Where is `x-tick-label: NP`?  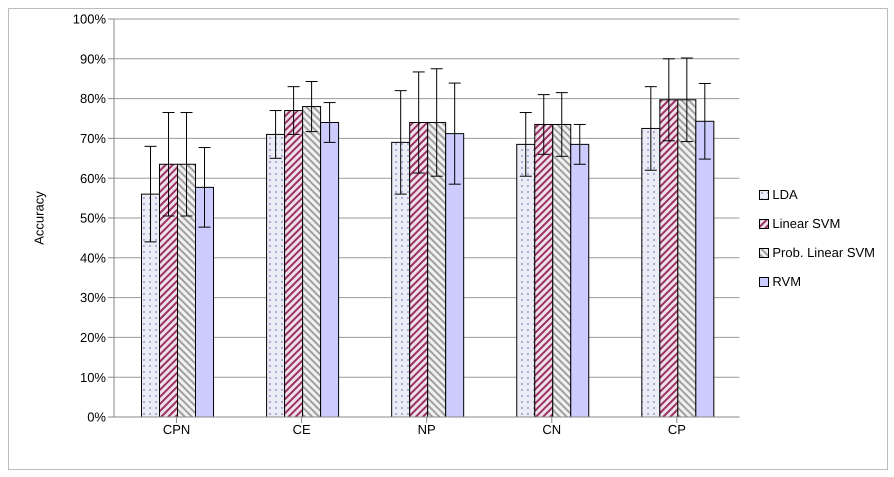
x-tick-label: NP is located at coordinates (427, 430).